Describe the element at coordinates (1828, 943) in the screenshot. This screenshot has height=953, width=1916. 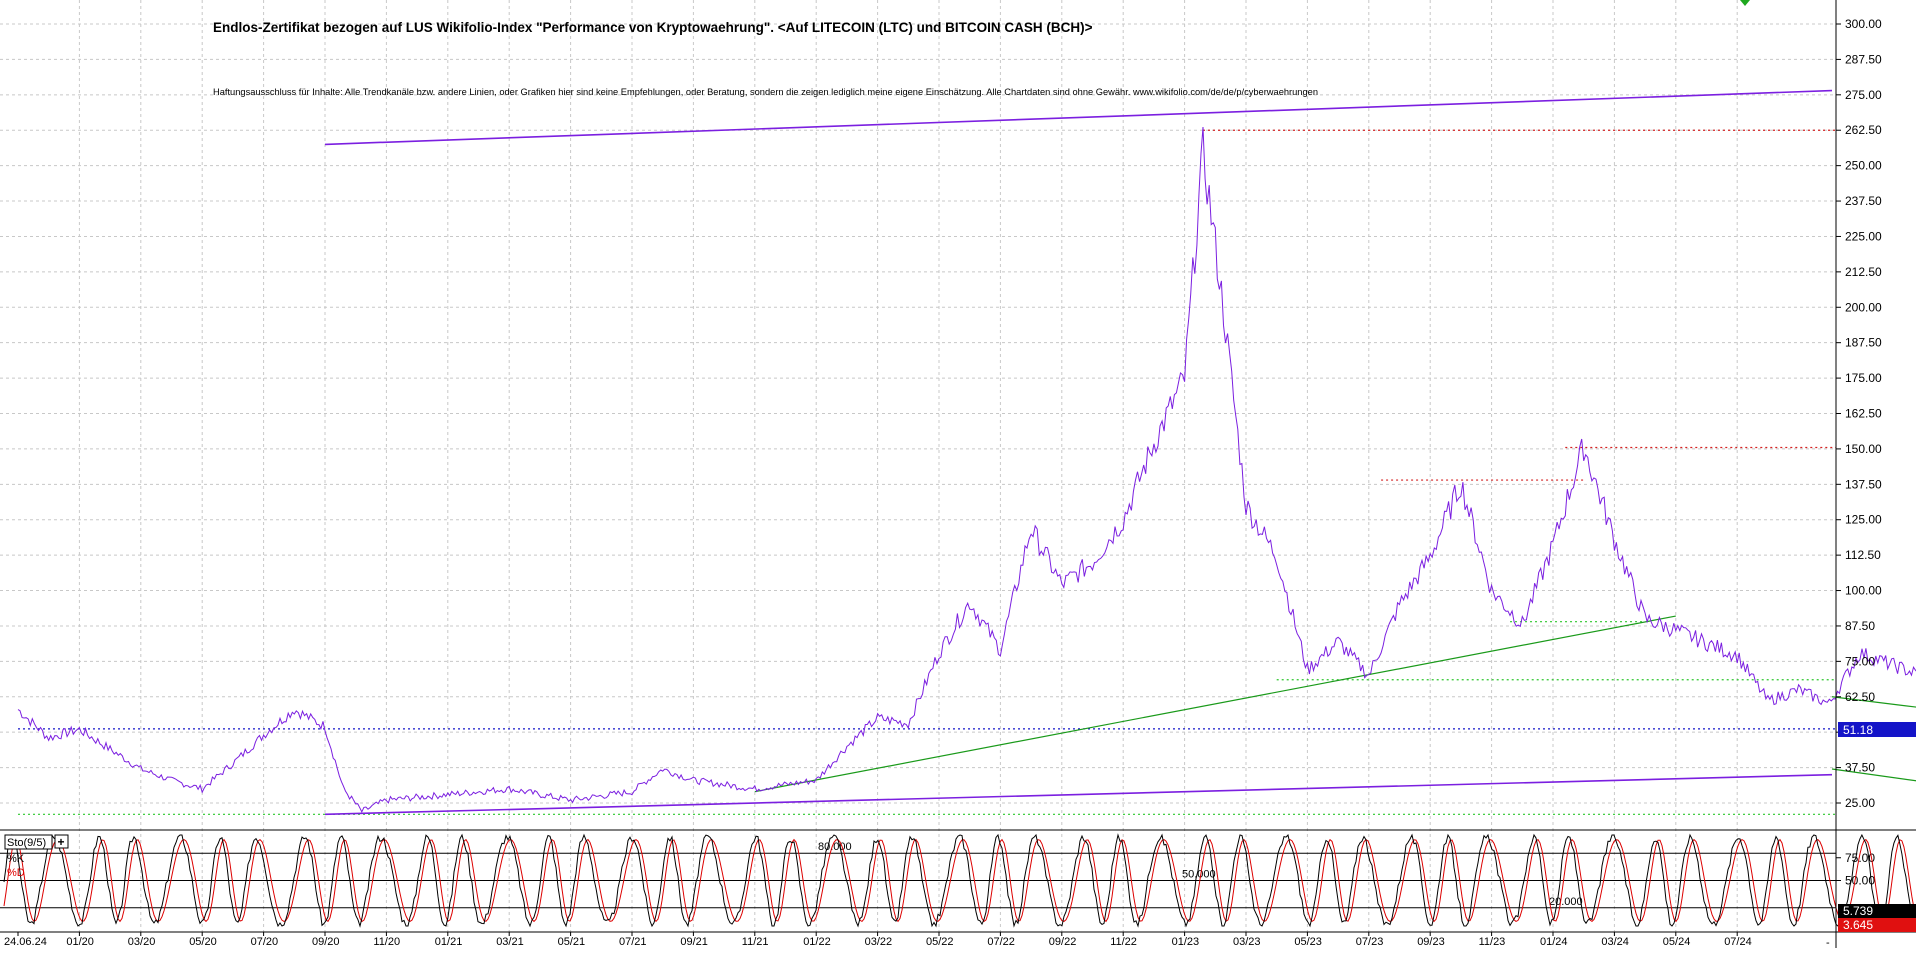
I see `scroll-dash-icon: -` at that location.